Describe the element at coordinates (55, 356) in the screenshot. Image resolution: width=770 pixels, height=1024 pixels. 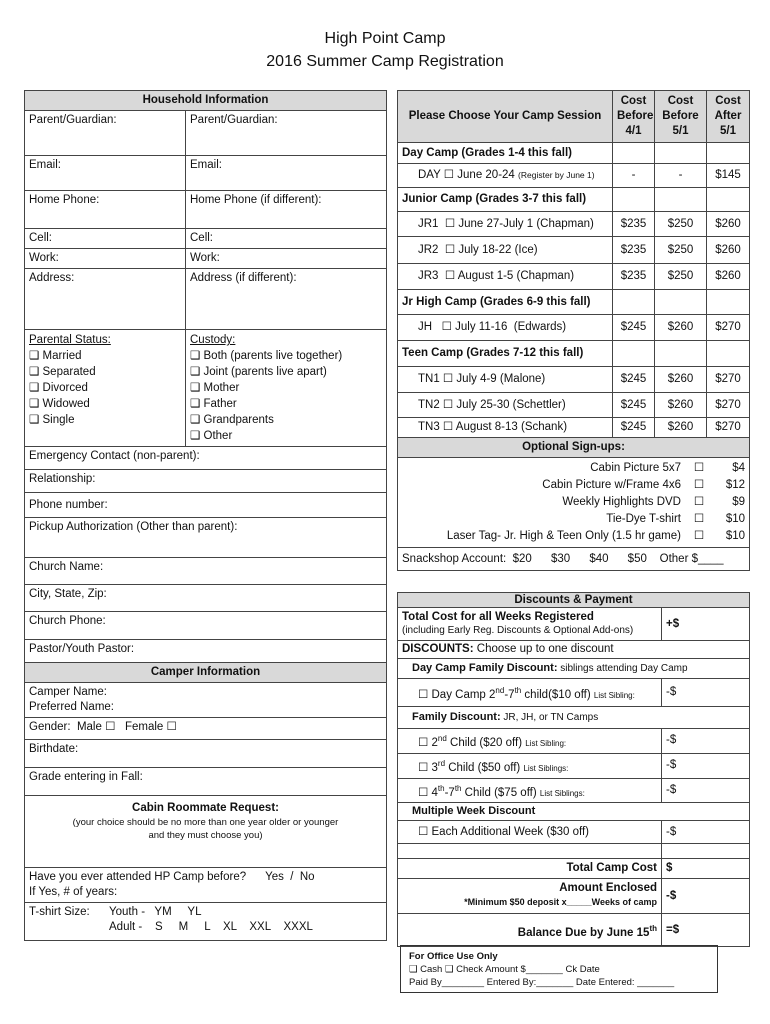
I see `option-married: ❑ Married` at that location.